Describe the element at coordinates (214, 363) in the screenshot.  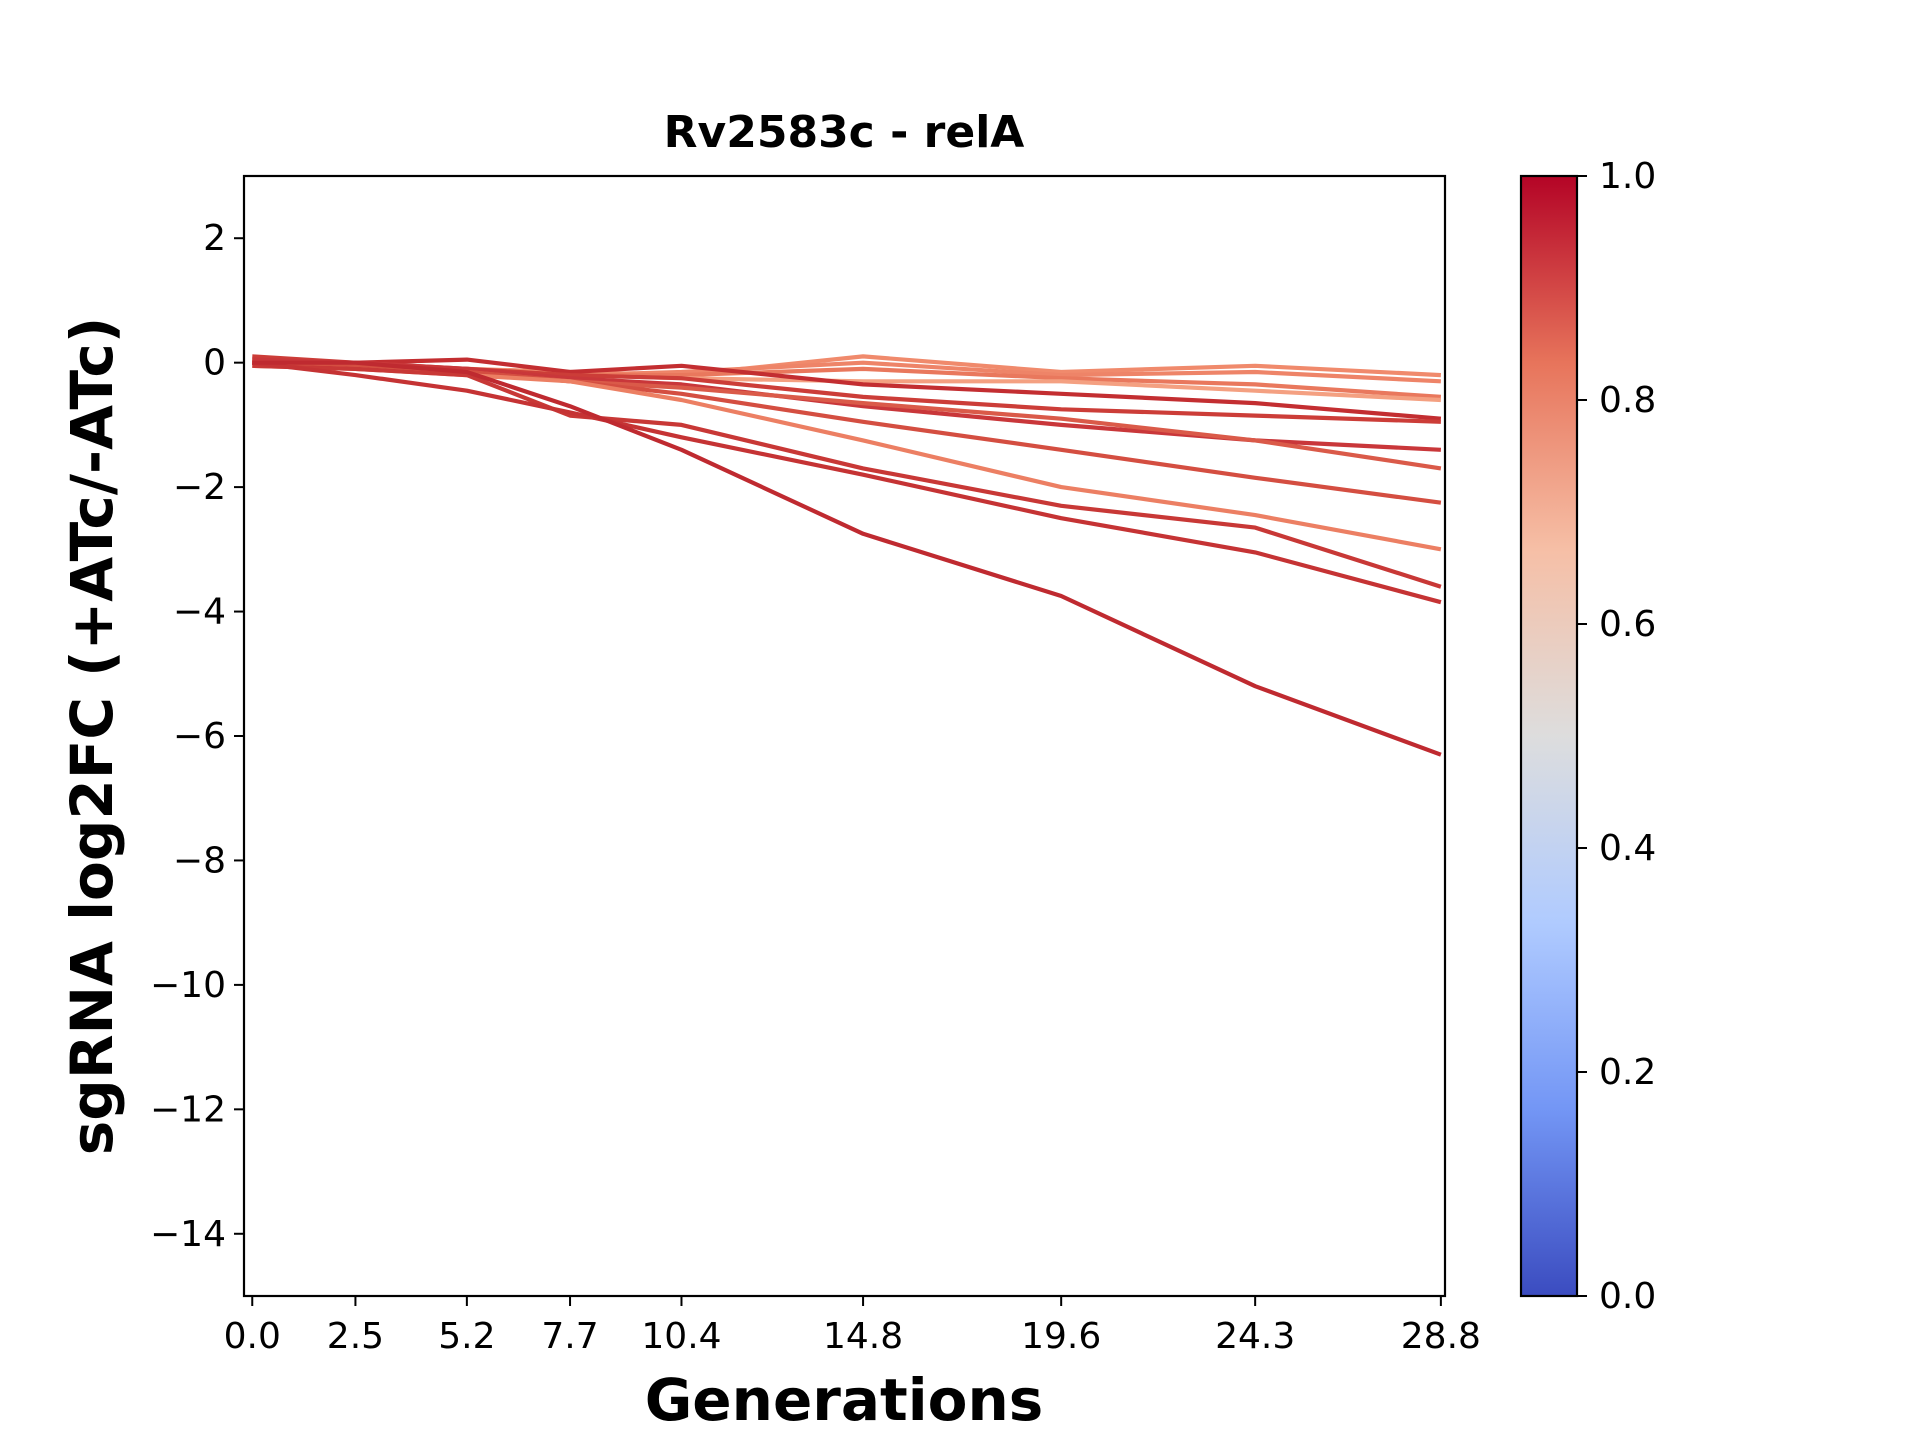
I see `y-tick-label: 0` at that location.